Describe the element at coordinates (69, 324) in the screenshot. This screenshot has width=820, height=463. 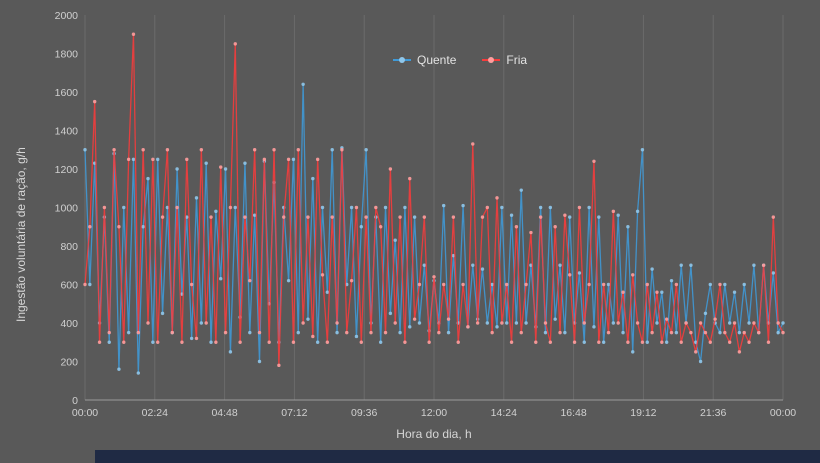
I see `svg-text: 400` at that location.